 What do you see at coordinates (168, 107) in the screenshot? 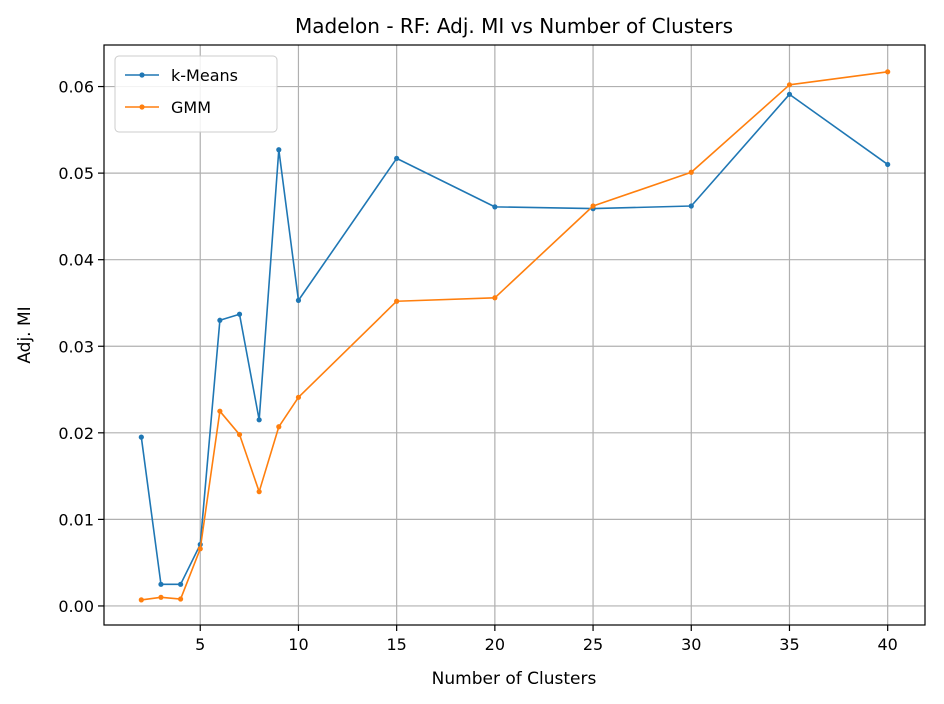
I see `legend-item: GMM` at bounding box center [168, 107].